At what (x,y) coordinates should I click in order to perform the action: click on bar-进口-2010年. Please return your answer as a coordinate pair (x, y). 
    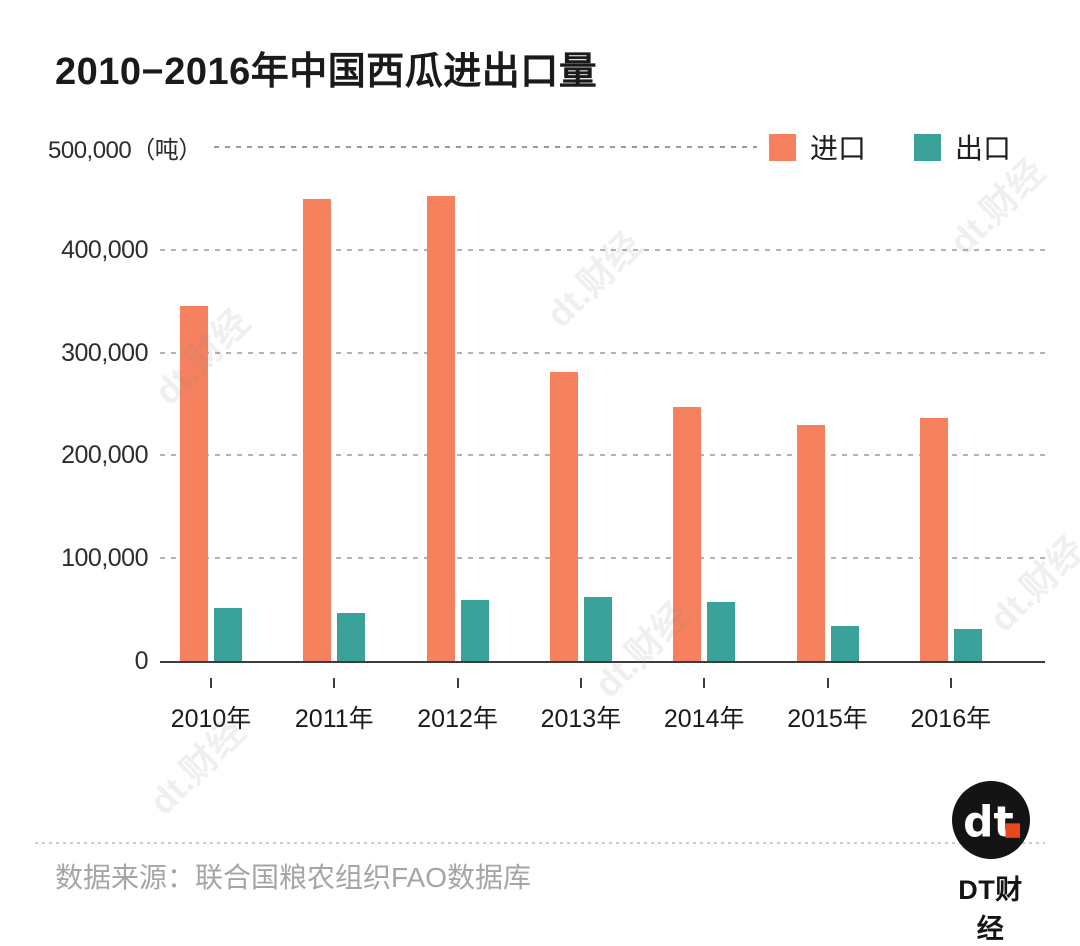
    Looking at the image, I should click on (194, 483).